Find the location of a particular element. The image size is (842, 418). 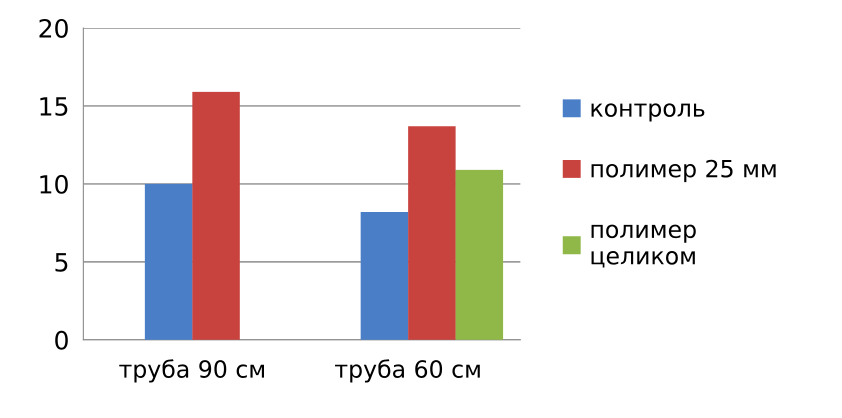

y-tick-label: 5 is located at coordinates (61, 262).